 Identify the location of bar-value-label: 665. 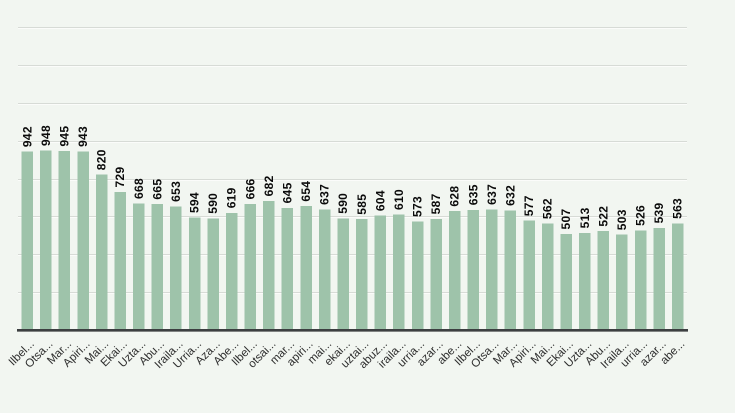
(157, 189).